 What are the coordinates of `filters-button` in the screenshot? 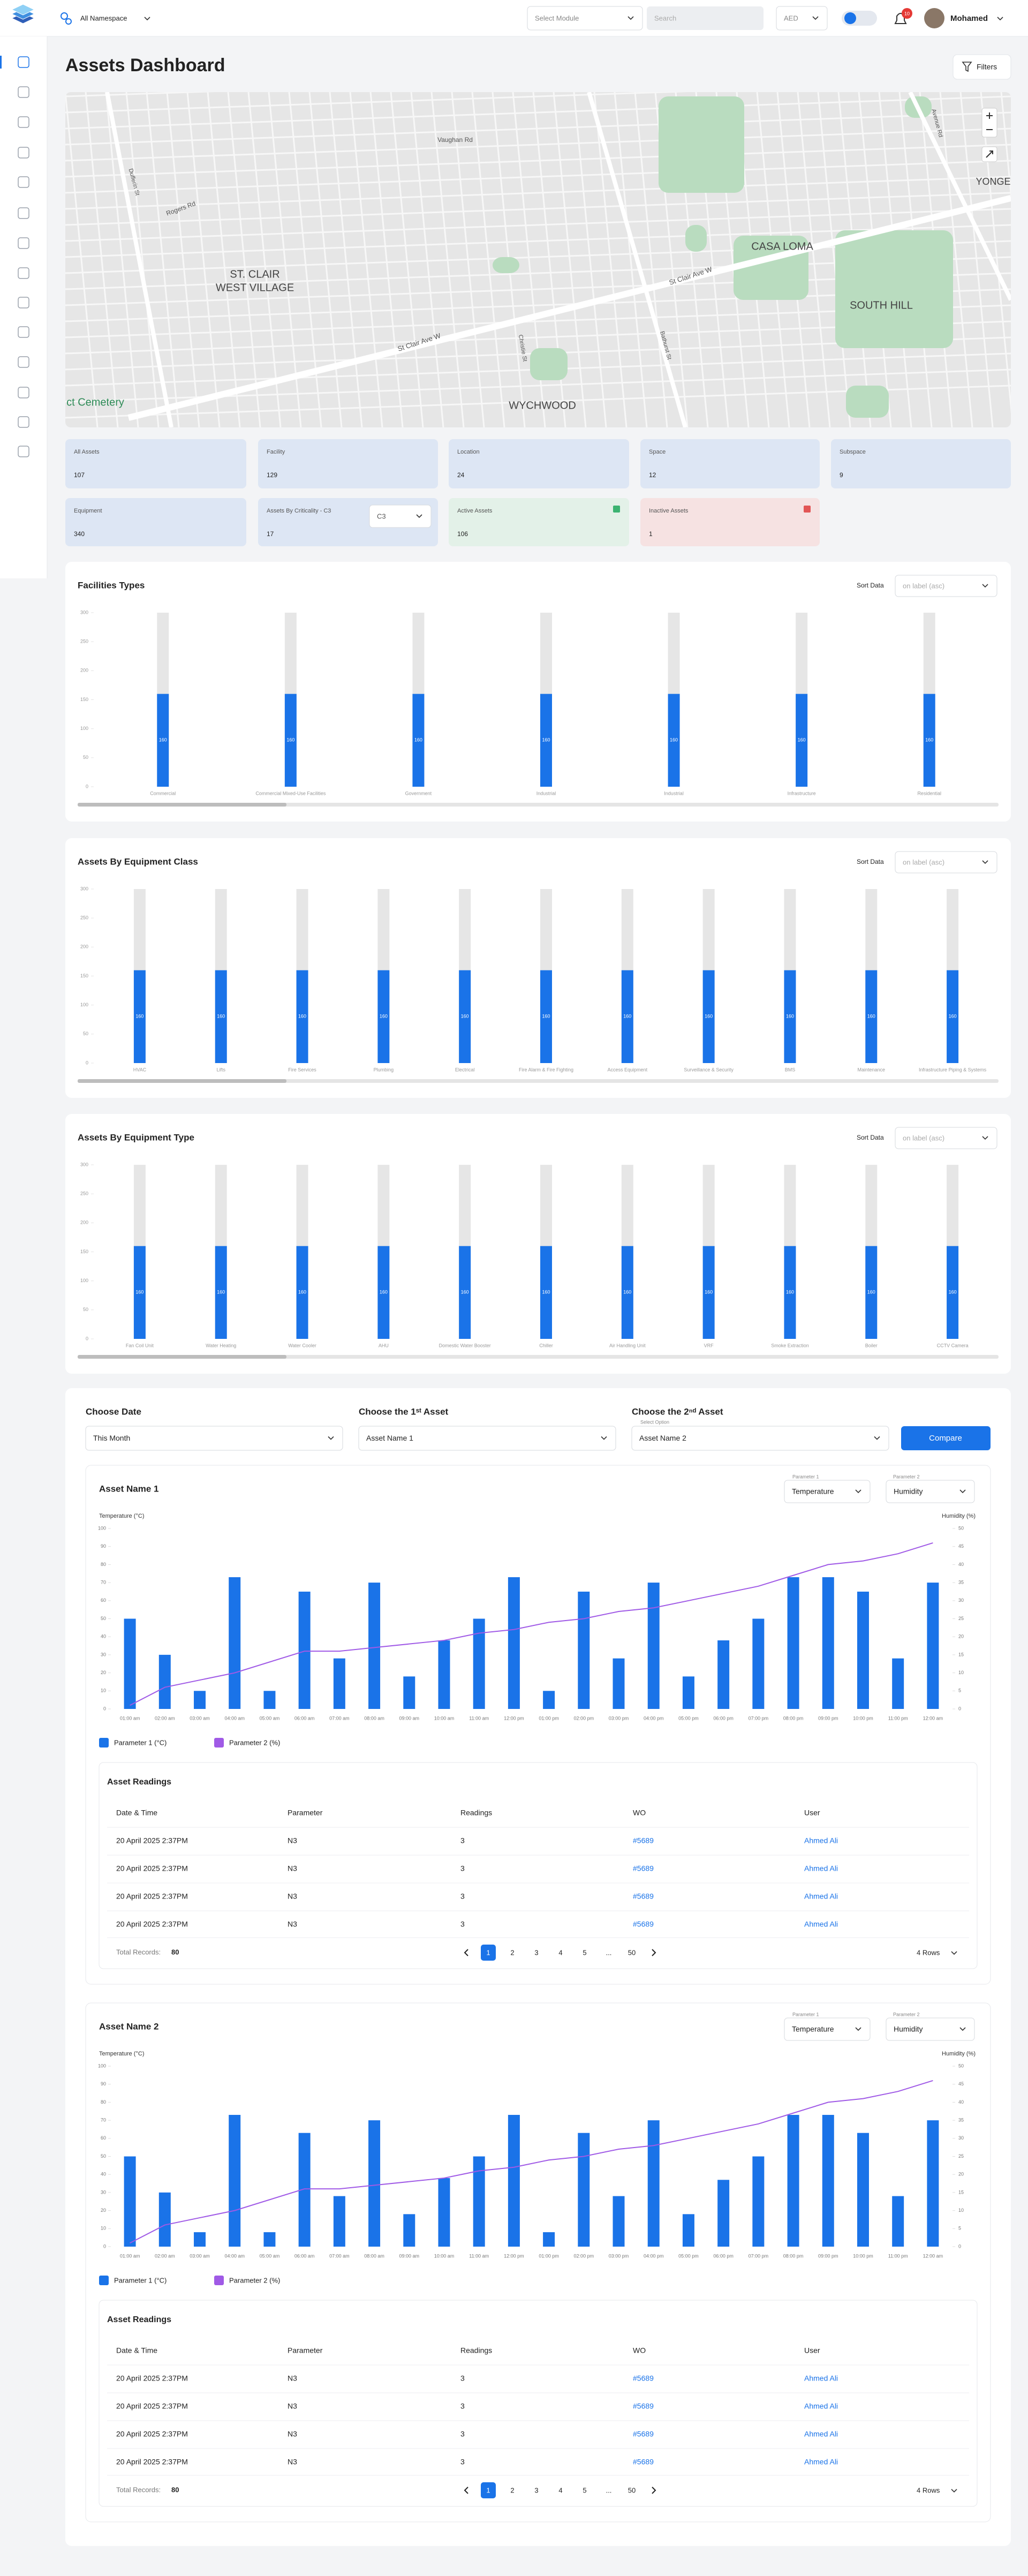 It's located at (982, 67).